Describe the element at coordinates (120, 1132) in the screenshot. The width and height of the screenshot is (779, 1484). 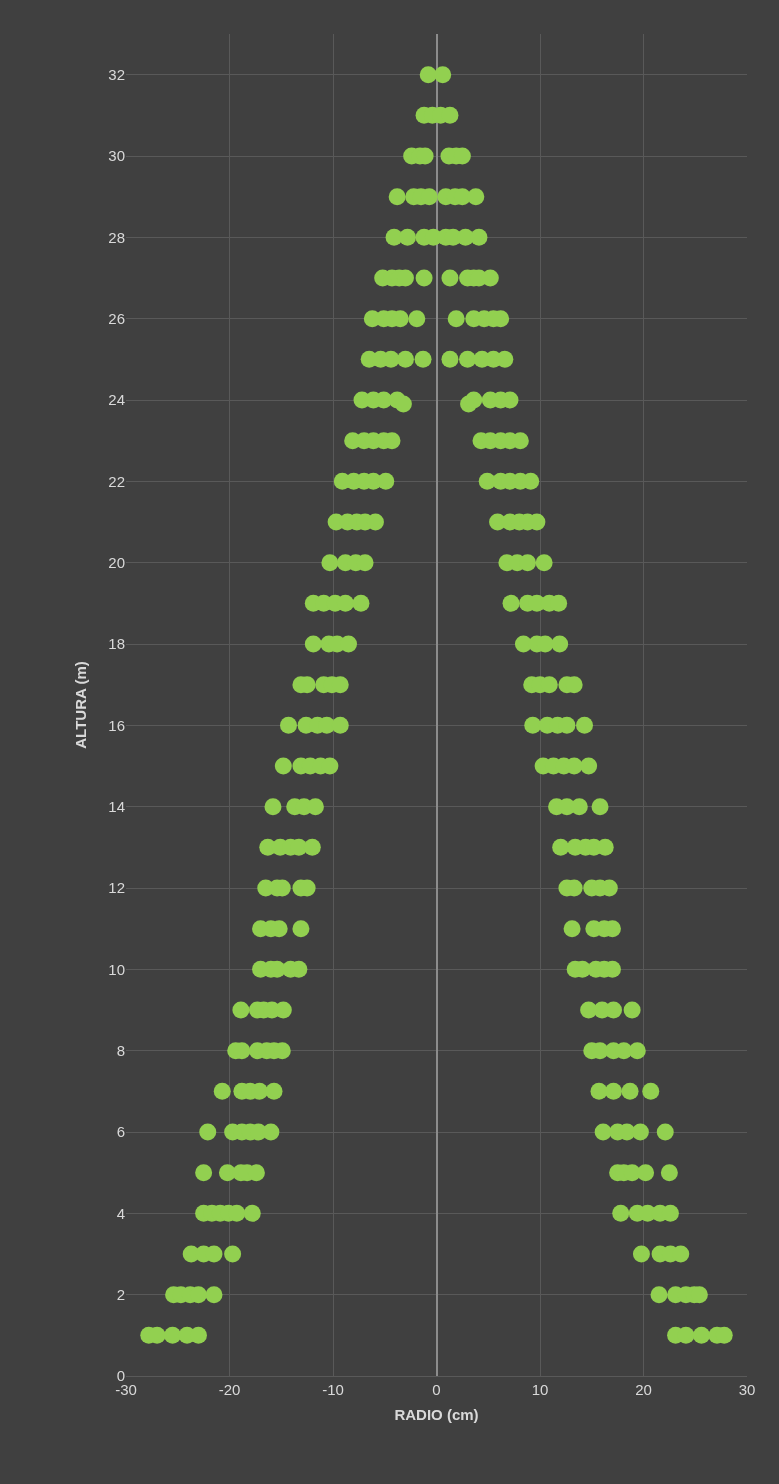
I see `y-tick-label: 6` at that location.